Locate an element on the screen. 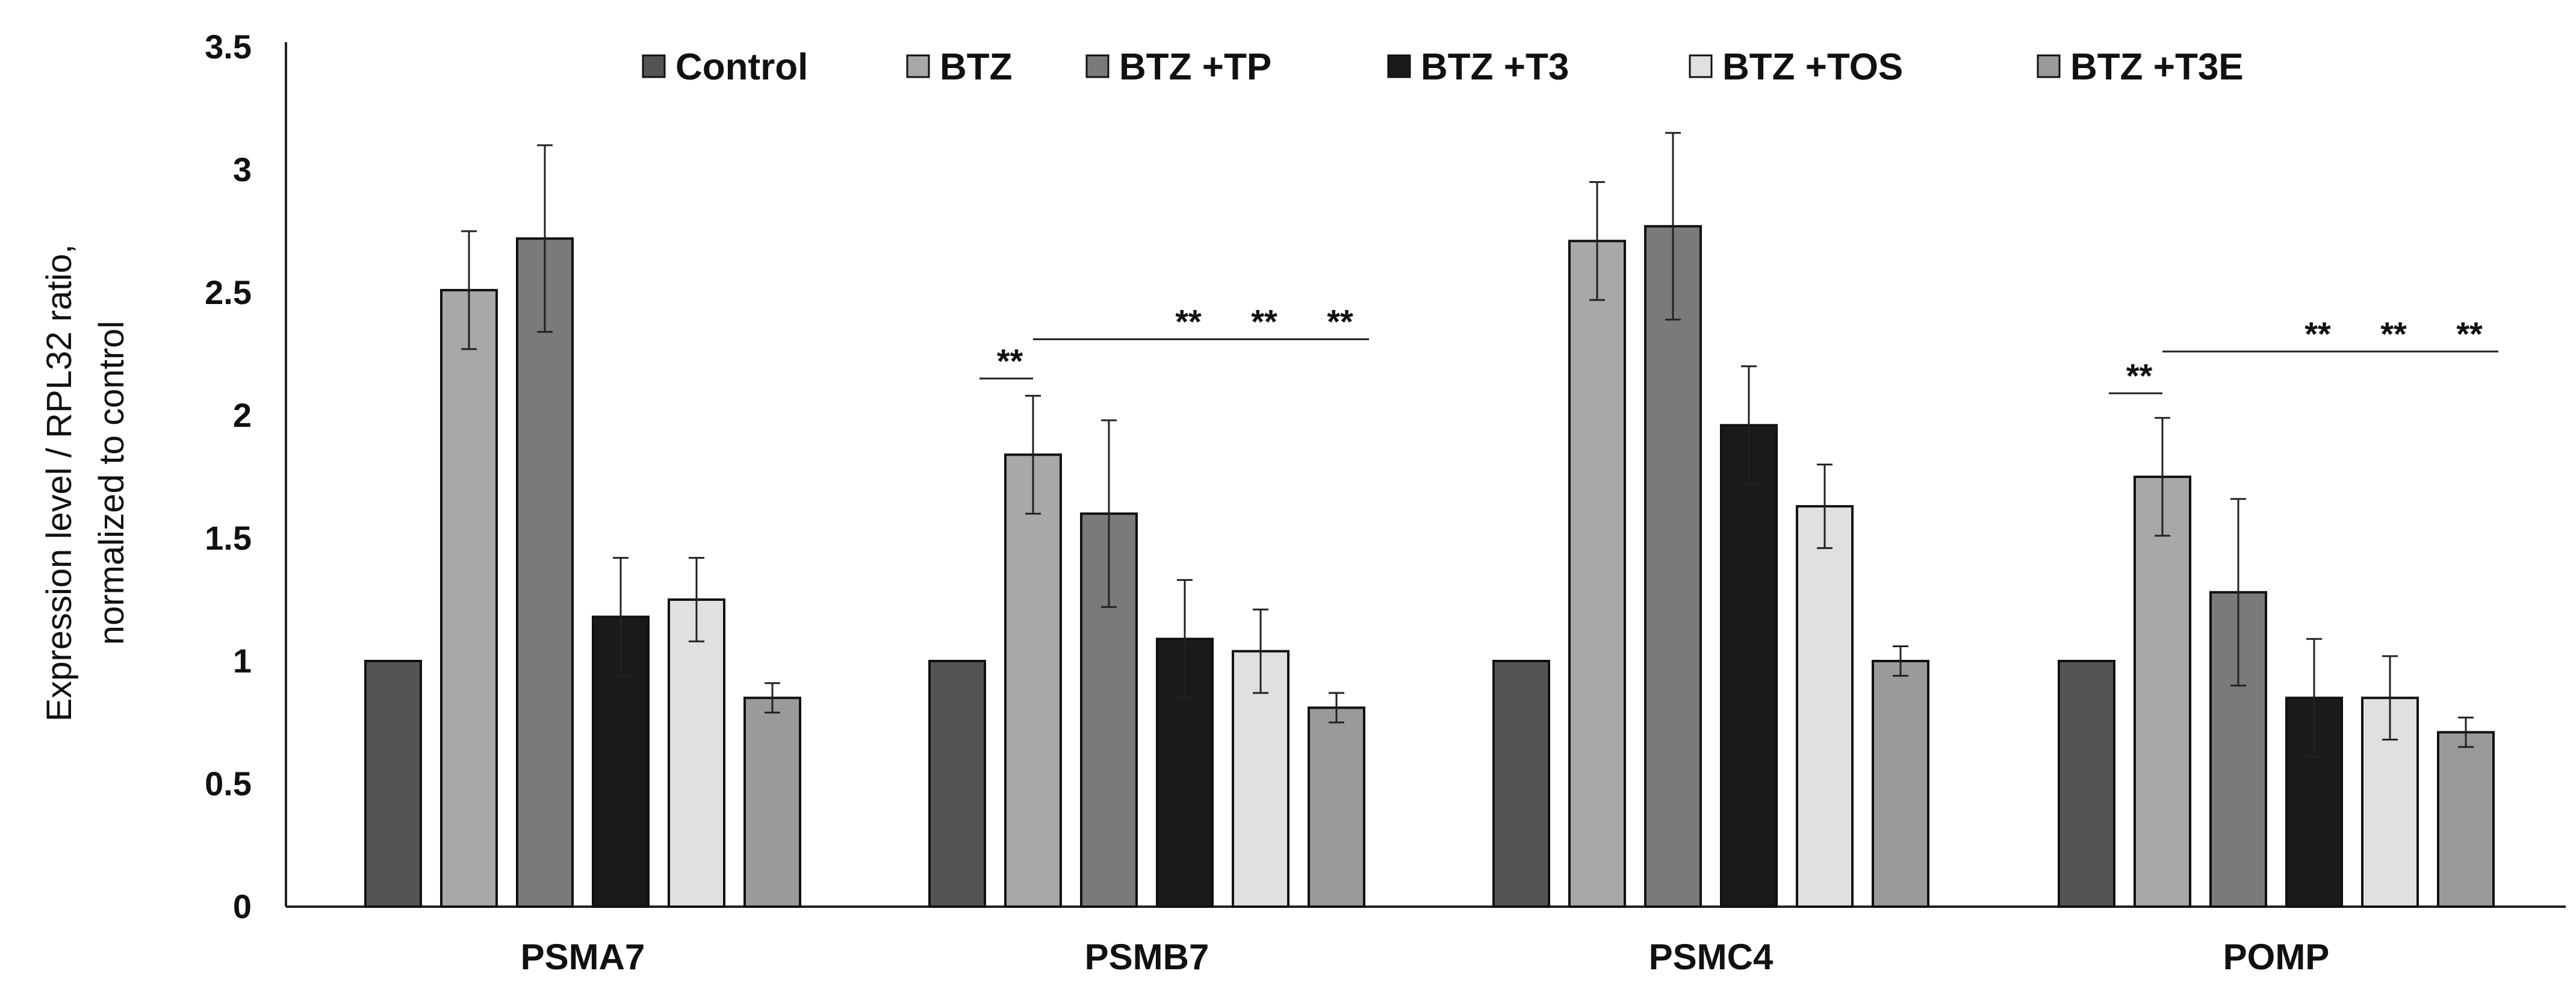 Image resolution: width=2576 pixels, height=1003 pixels. y-tick-label: 3.5 is located at coordinates (228, 47).